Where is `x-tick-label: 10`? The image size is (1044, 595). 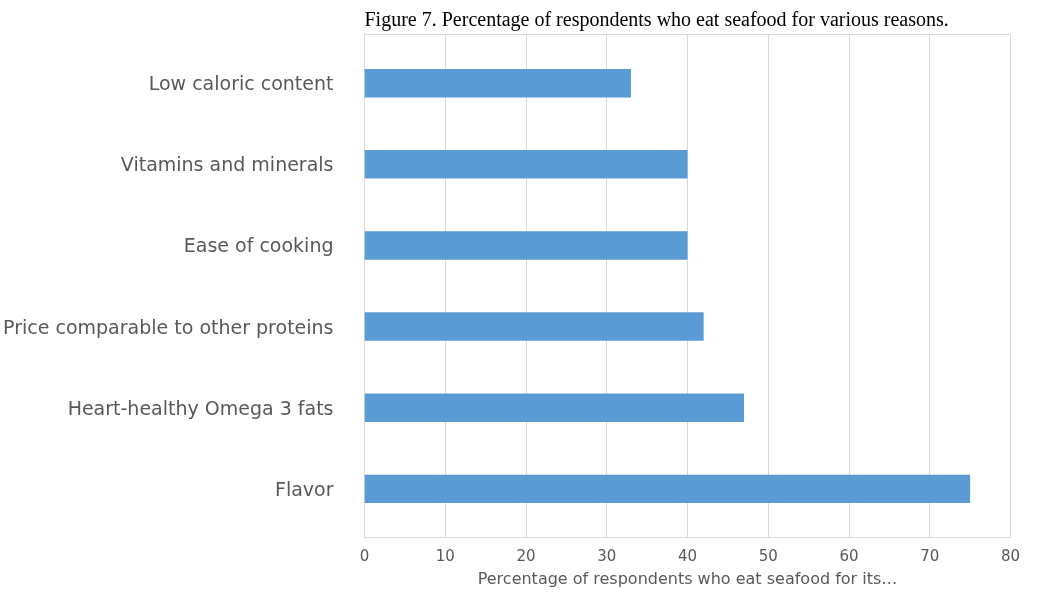
x-tick-label: 10 is located at coordinates (445, 555).